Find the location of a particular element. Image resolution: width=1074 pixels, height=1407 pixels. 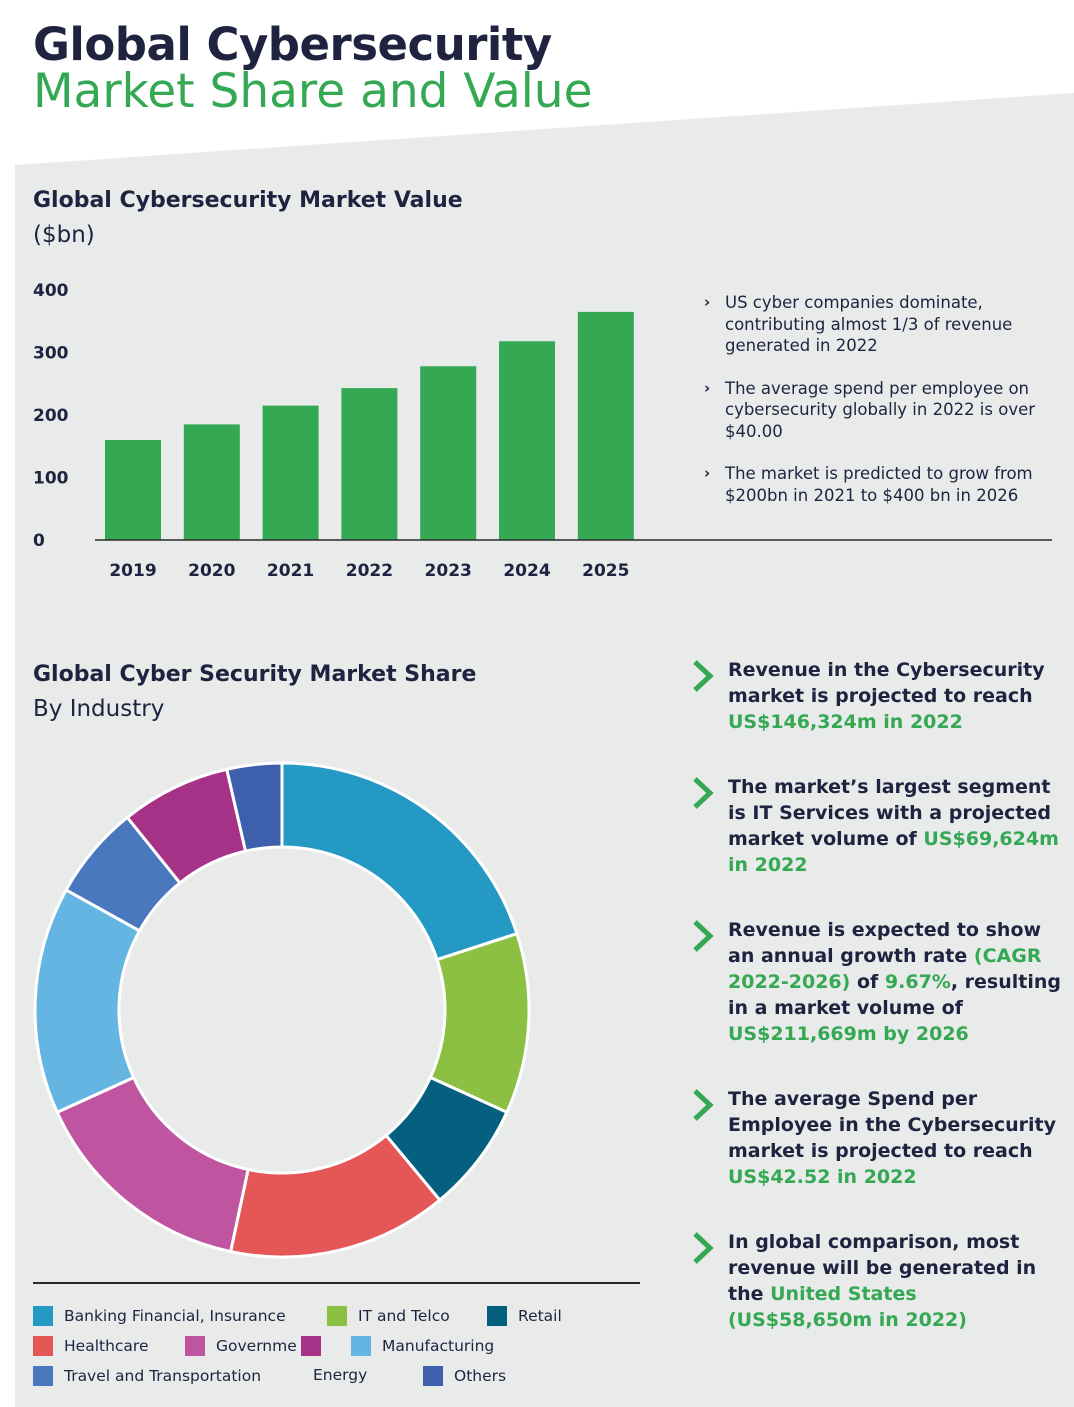

legend-item: Travel and Transportation is located at coordinates (147, 1376).